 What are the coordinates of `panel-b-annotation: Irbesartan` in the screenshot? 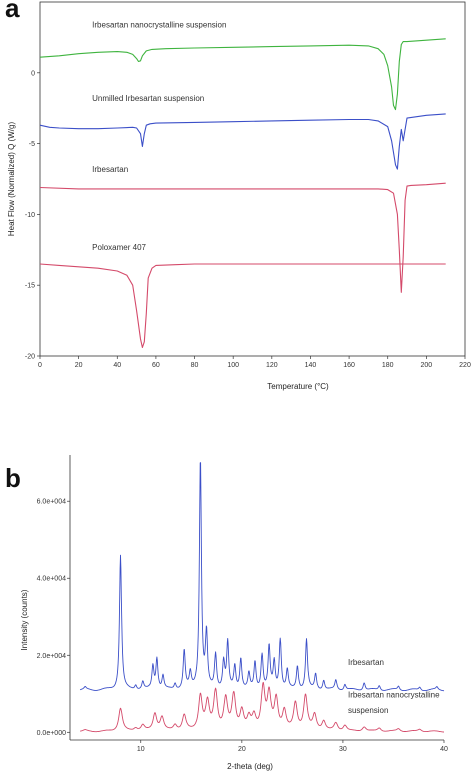 It's located at (366, 662).